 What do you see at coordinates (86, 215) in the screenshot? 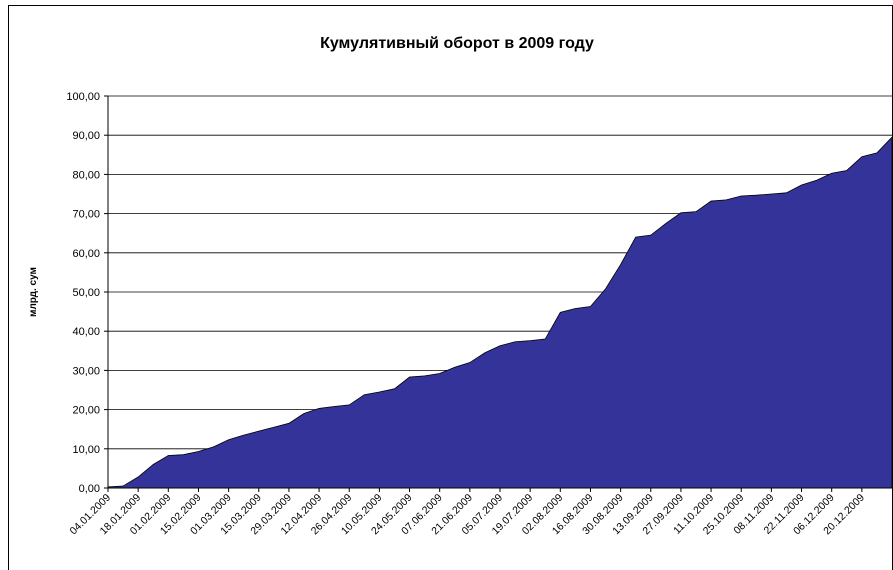
I see `y-tick-label: 70,00` at bounding box center [86, 215].